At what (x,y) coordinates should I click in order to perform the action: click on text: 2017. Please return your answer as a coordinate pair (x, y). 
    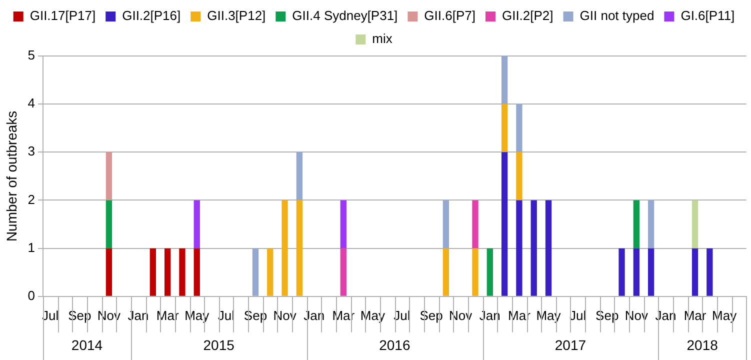
    Looking at the image, I should click on (570, 344).